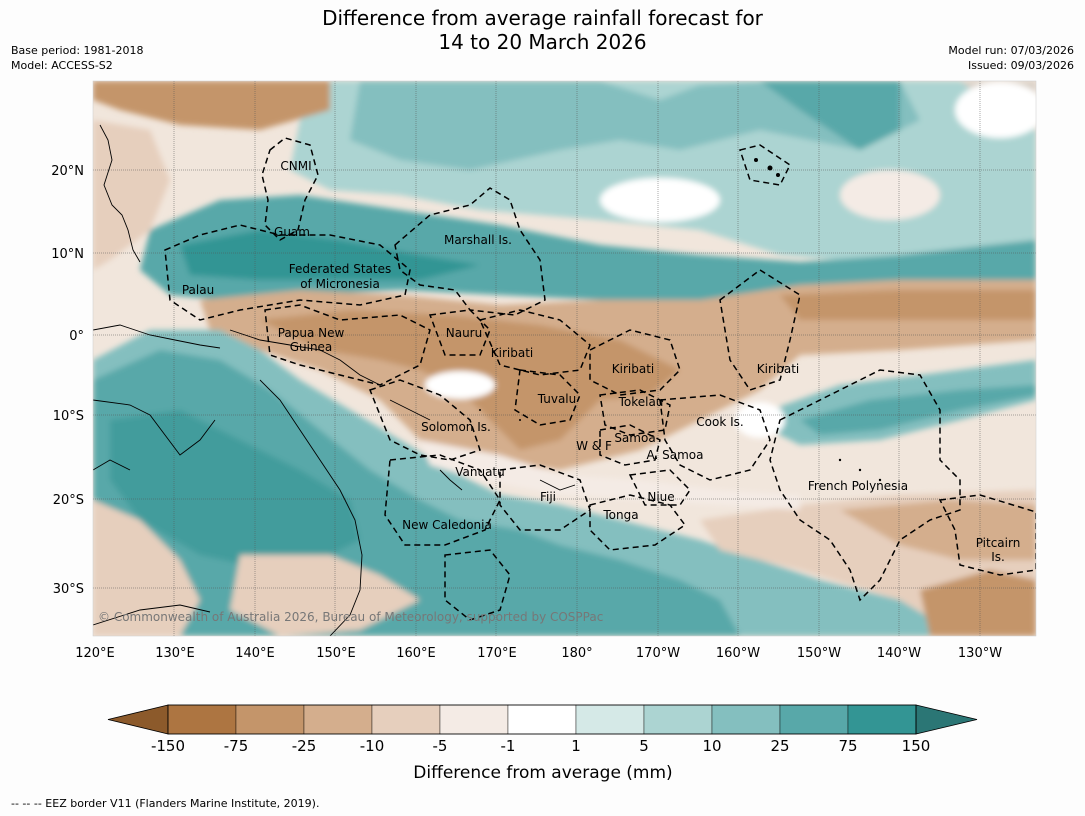 This screenshot has width=1085, height=816. I want to click on label-png-2: Guinea, so click(311, 347).